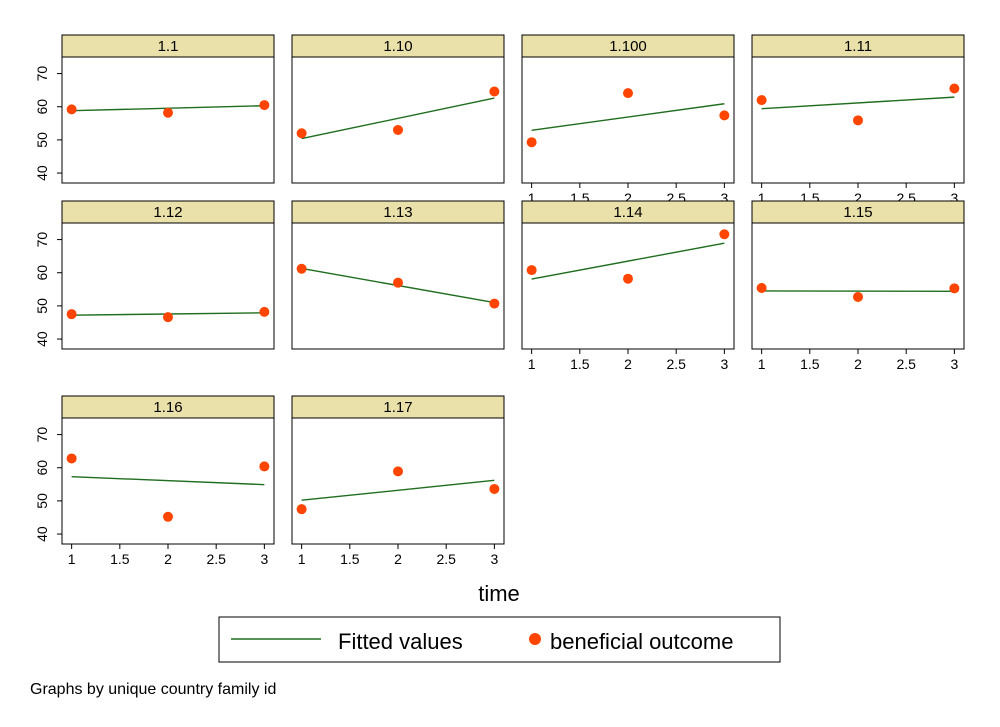  I want to click on panel: 1.14 1 1.5 2 2.5 3, so click(628, 286).